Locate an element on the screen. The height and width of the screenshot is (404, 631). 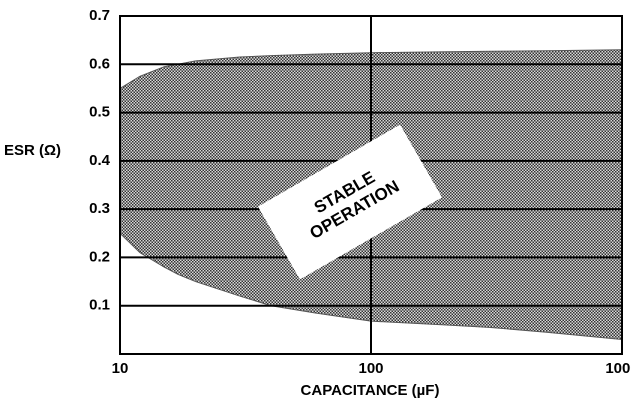
y-tick-label: 0.7 is located at coordinates (99, 15).